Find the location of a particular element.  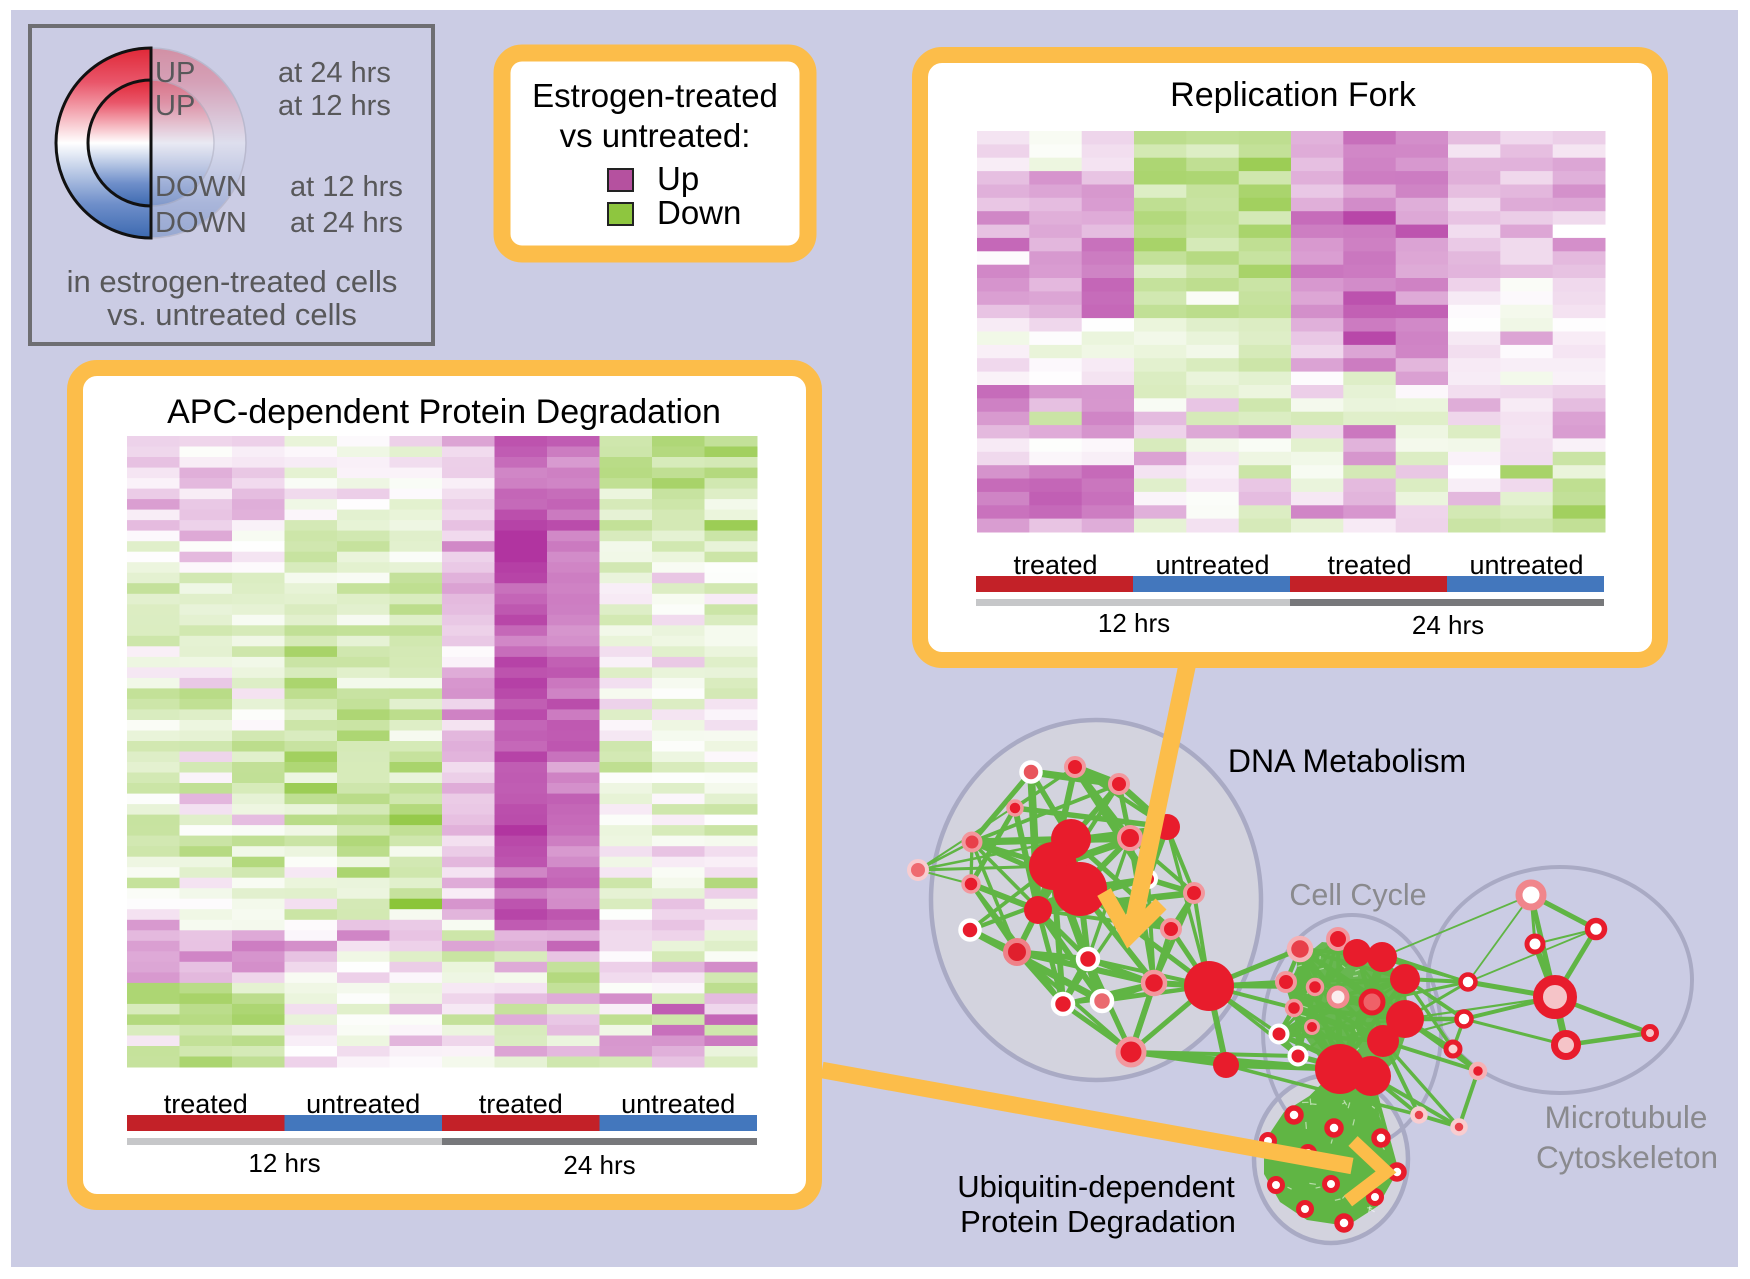

svg-text: vs. untreated cells is located at coordinates (232, 314).